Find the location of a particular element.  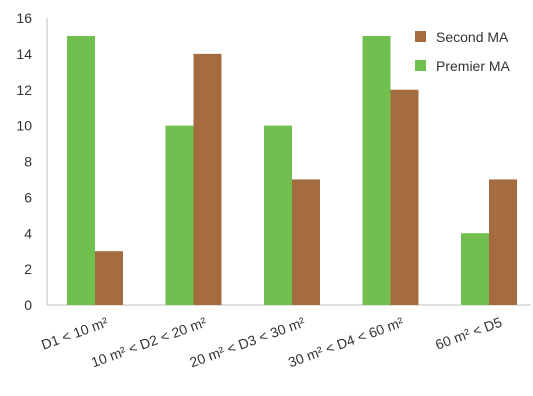

y-tick-label: 6 is located at coordinates (28, 197).